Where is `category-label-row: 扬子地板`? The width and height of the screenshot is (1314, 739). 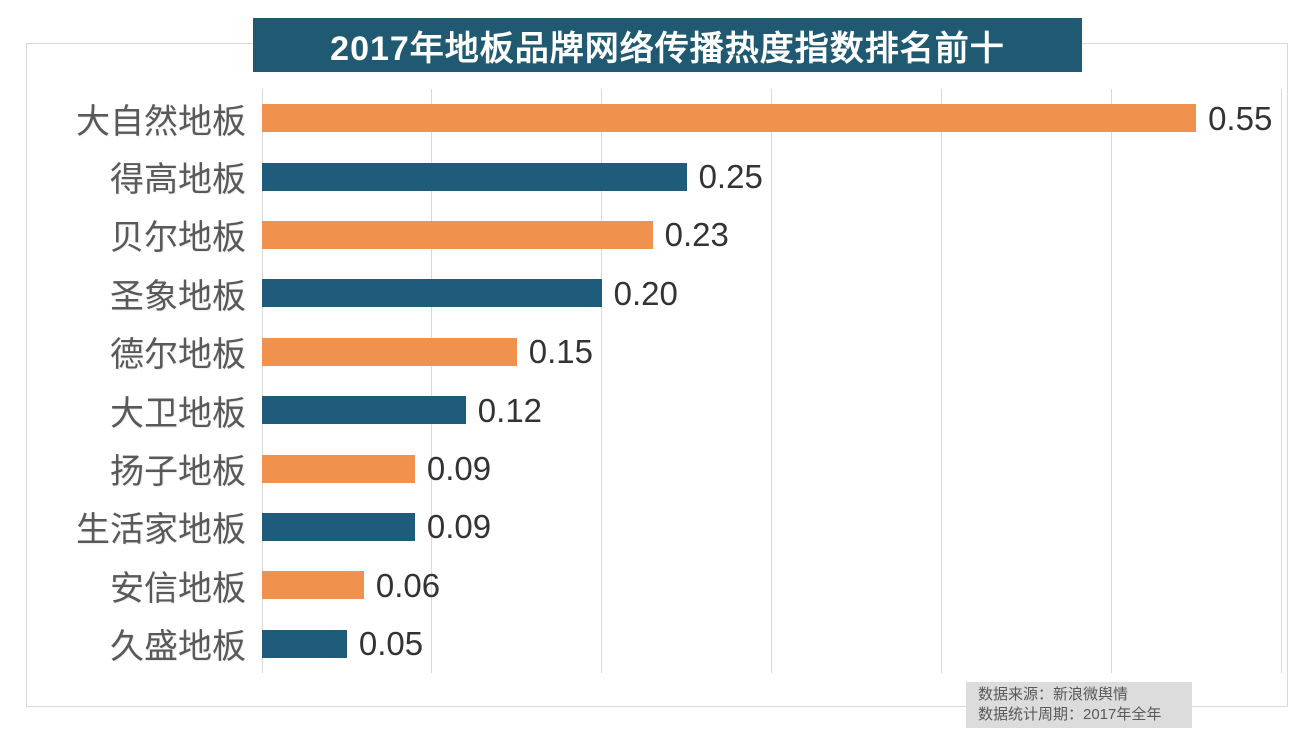
category-label-row: 扬子地板 is located at coordinates (123, 468).